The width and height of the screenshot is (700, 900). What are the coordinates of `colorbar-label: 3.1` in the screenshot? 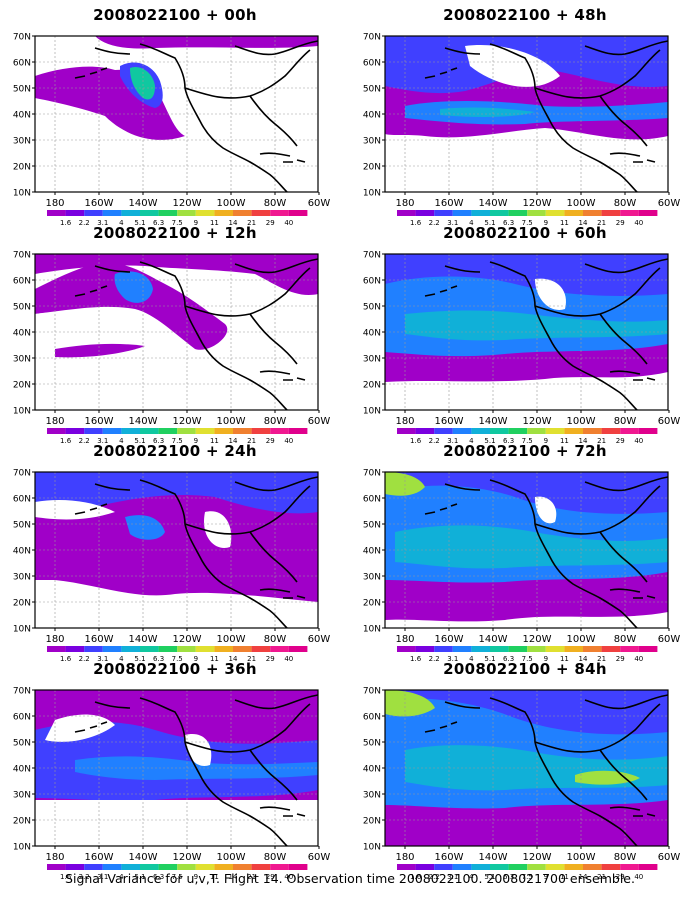 It's located at (452, 441).